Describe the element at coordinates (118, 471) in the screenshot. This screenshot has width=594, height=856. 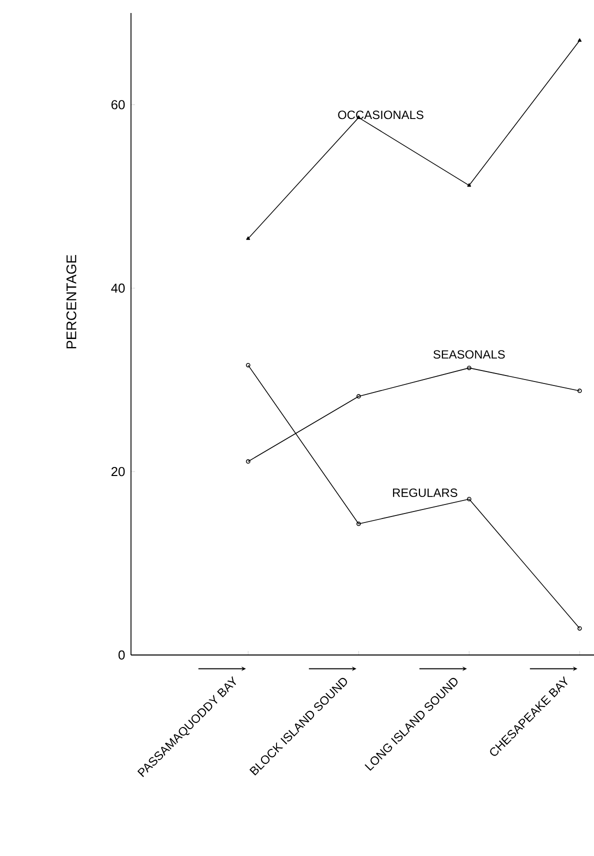
I see `y-tick-label: 20` at that location.